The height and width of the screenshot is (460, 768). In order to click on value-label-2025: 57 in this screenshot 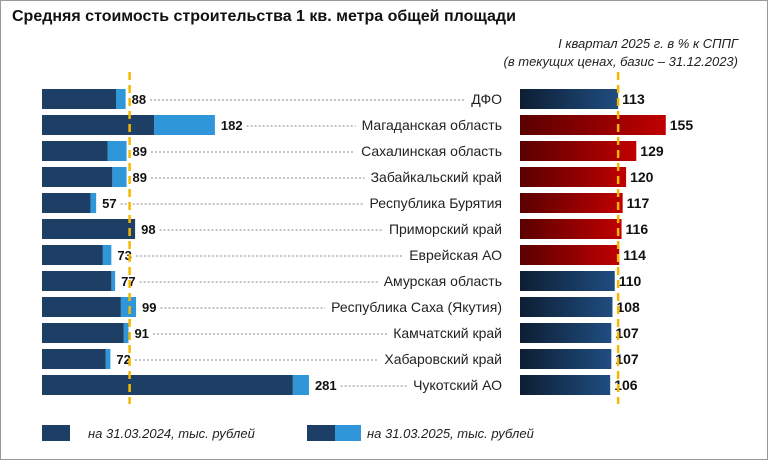, I will do `click(109, 203)`.